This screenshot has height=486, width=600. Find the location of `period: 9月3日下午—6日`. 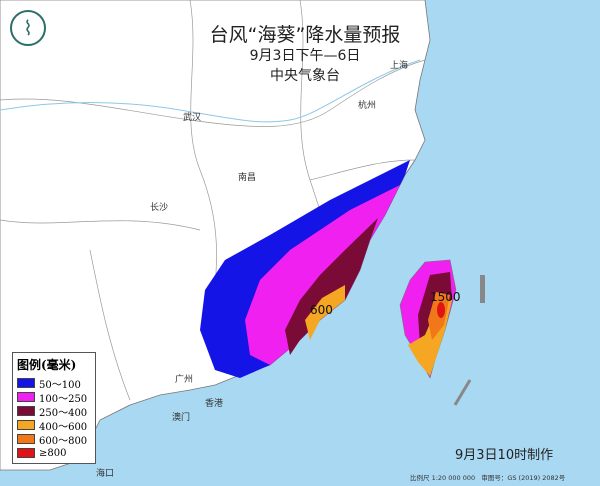

period: 9月3日下午—6日 is located at coordinates (305, 56).